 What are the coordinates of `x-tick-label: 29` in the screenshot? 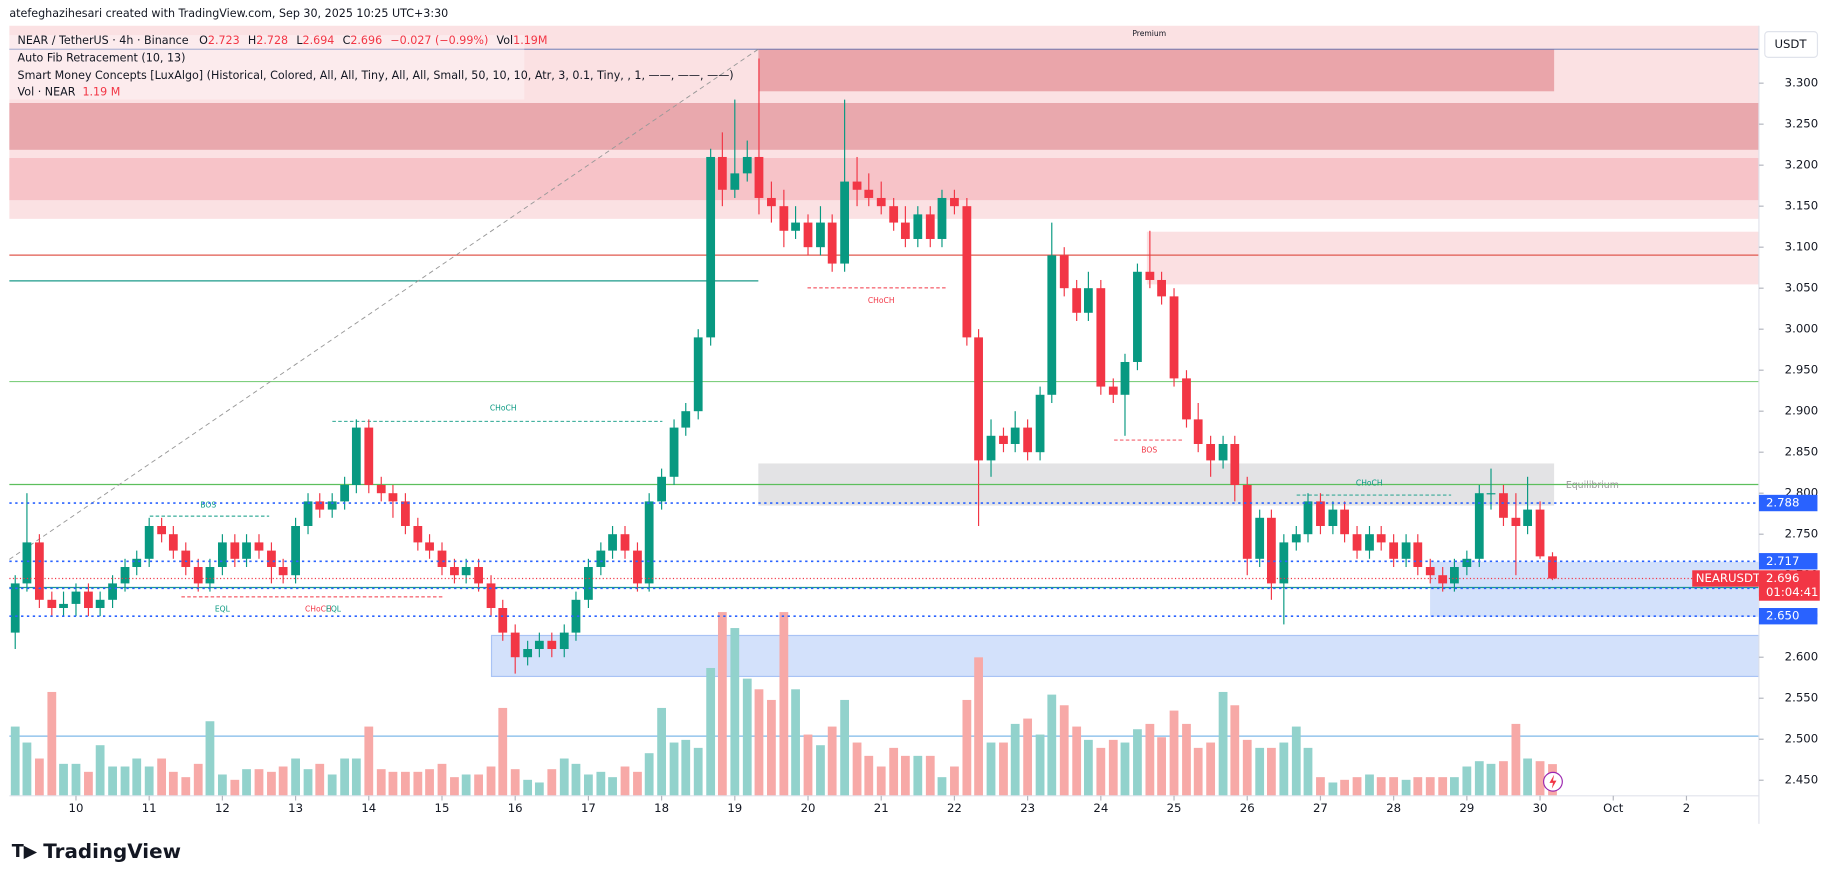 It's located at (1466, 808).